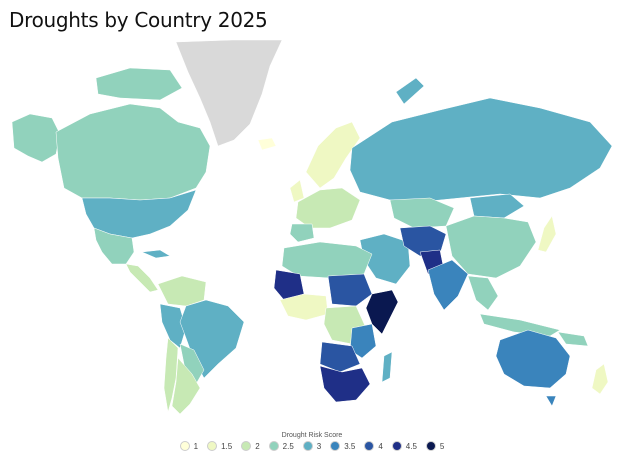 This screenshot has height=466, width=624. I want to click on legend-item: 4.5, so click(404, 446).